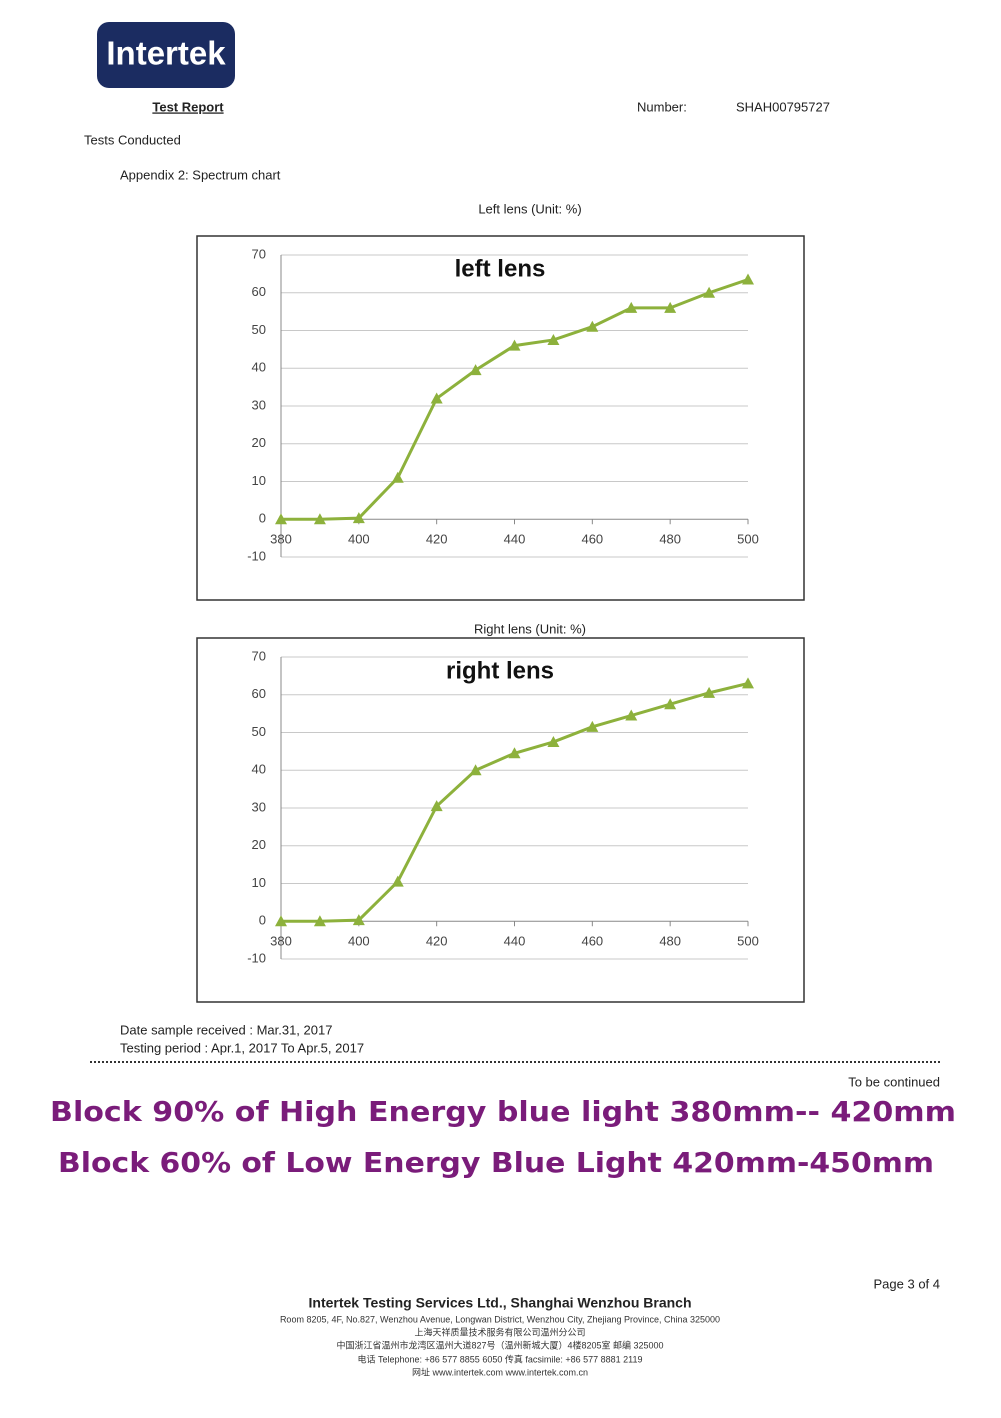 This screenshot has height=1418, width=1001. I want to click on report-number: SHAH00795727, so click(783, 106).